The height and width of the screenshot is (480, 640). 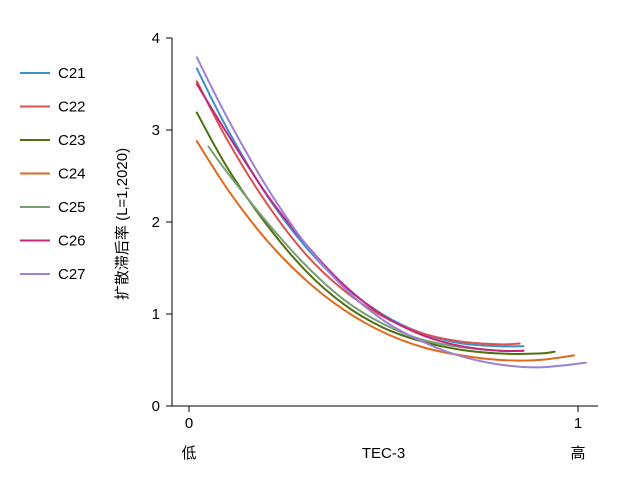 What do you see at coordinates (72, 207) in the screenshot?
I see `legend-label-c25: C25` at bounding box center [72, 207].